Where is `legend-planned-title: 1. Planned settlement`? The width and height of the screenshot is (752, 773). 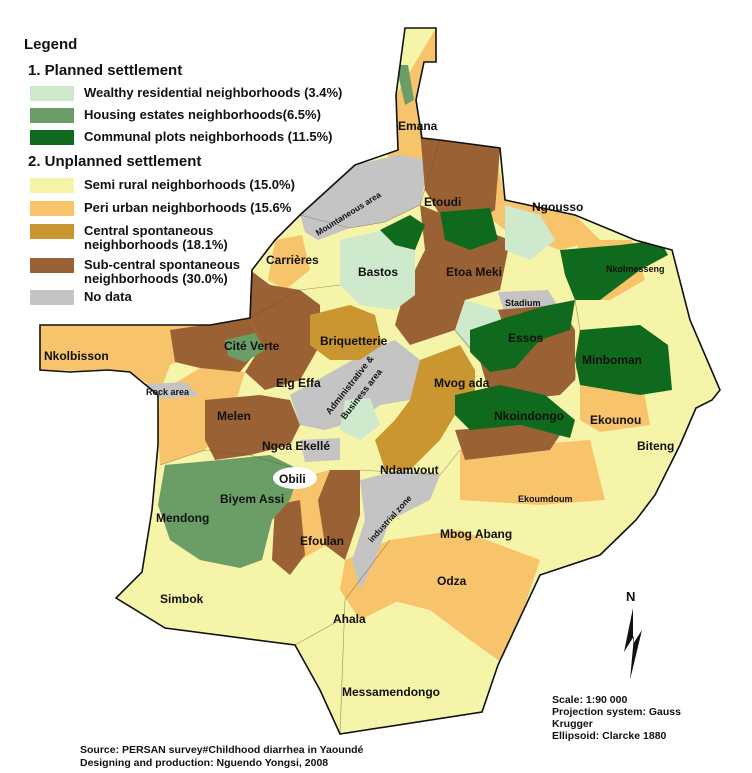
legend-planned-title: 1. Planned settlement is located at coordinates (105, 70).